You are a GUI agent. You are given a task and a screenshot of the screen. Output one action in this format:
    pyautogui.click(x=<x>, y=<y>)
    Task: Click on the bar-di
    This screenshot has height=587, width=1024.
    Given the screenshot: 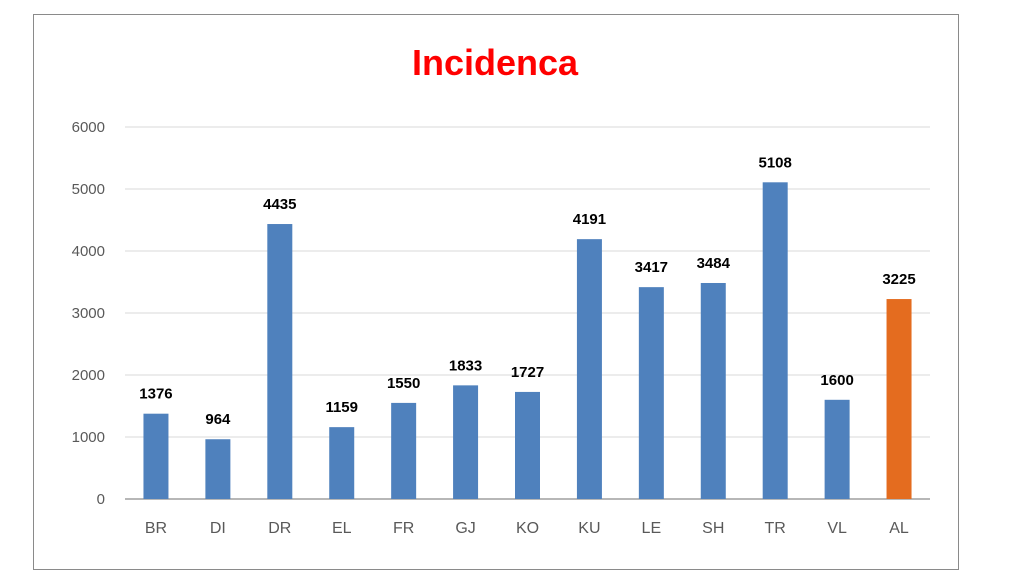 What is the action you would take?
    pyautogui.click(x=218, y=469)
    